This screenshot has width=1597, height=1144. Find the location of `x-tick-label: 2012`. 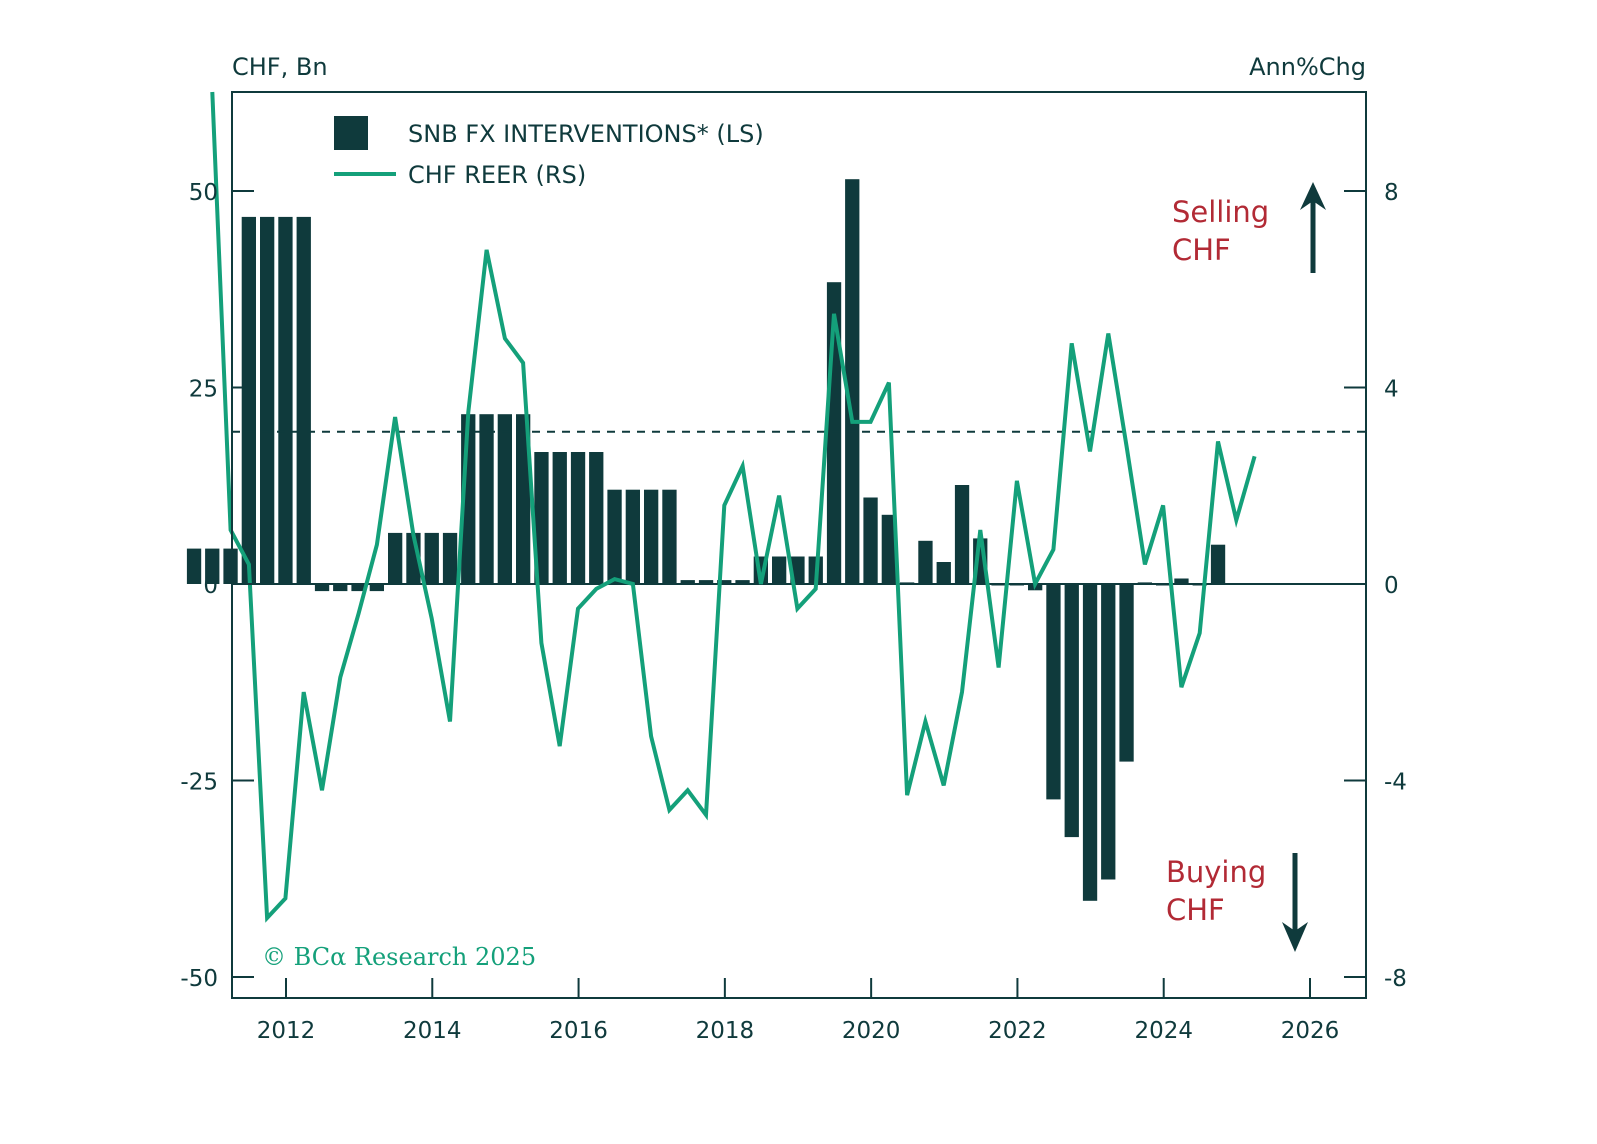

x-tick-label: 2012 is located at coordinates (286, 1031).